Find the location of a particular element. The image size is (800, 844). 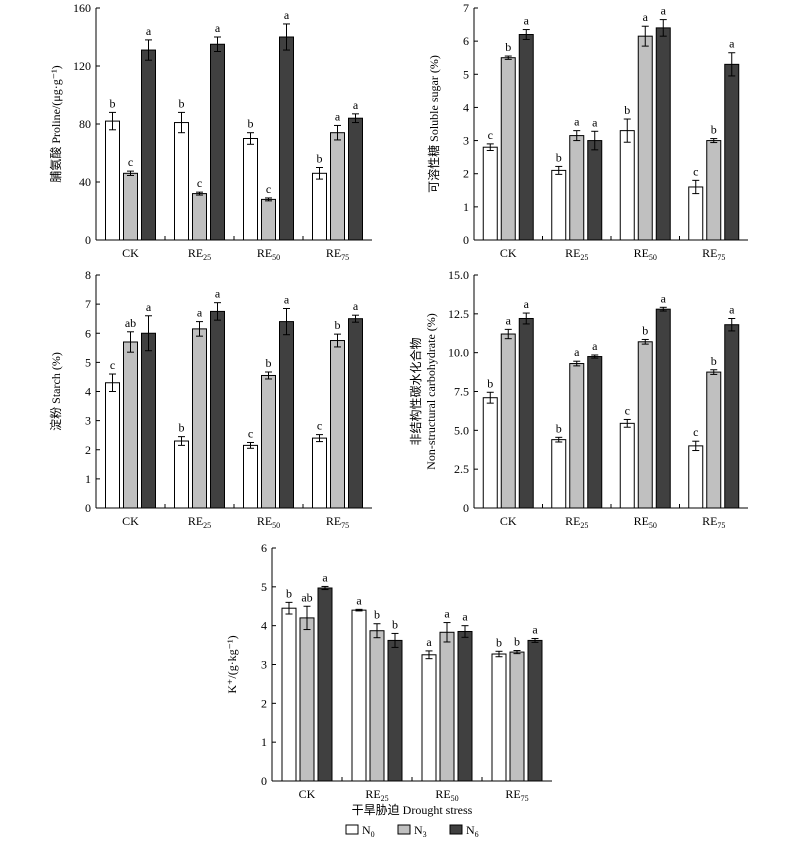

legend: N0 N3 N6 is located at coordinates (412, 831).